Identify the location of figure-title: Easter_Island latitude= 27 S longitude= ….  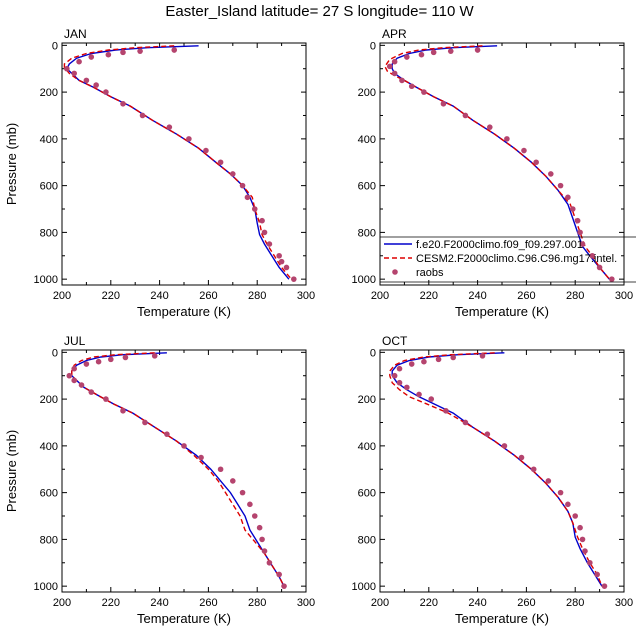
(319, 11).